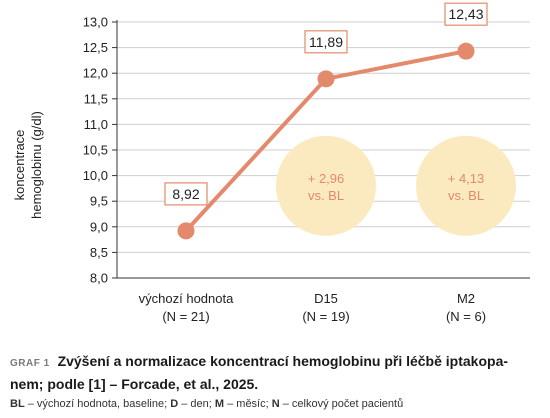  Describe the element at coordinates (30, 363) in the screenshot. I see `caption-tag: GRAF 1` at that location.